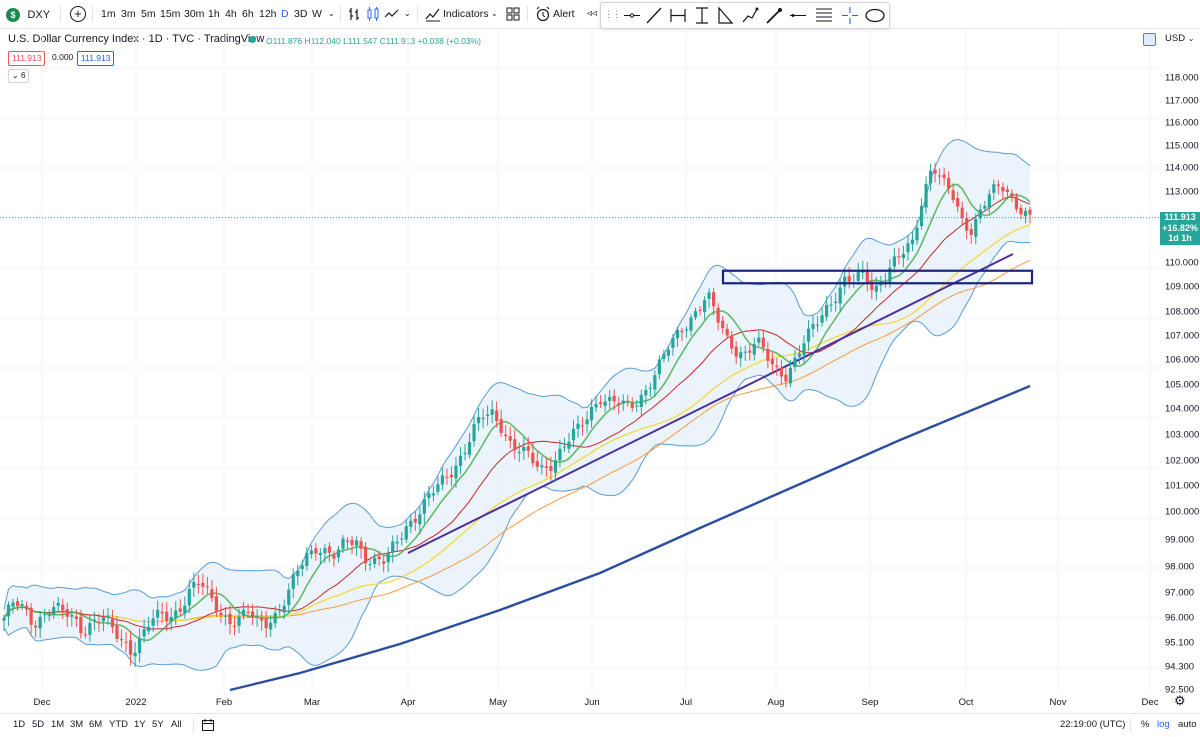  What do you see at coordinates (1149, 39) in the screenshot?
I see `settings-square-icon` at bounding box center [1149, 39].